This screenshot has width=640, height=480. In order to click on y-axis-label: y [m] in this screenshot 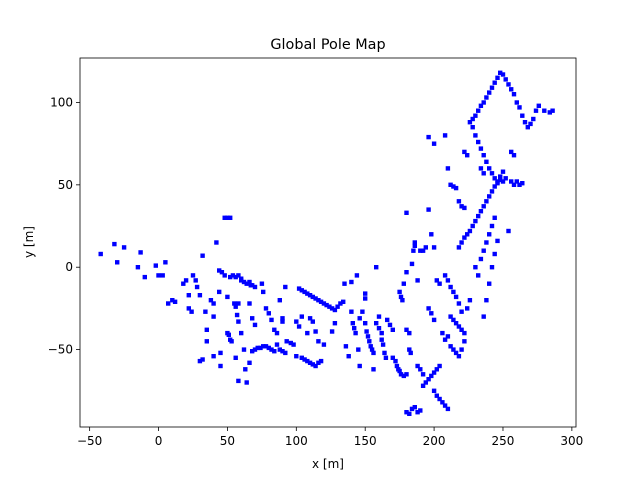, I will do `click(29, 242)`.